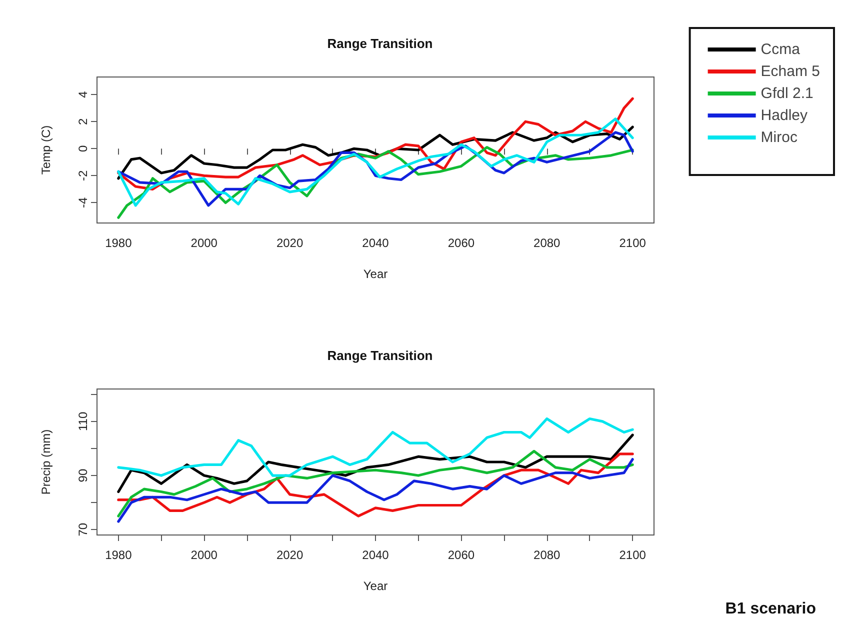 The width and height of the screenshot is (846, 625). I want to click on y-tick-label: 70, so click(83, 529).